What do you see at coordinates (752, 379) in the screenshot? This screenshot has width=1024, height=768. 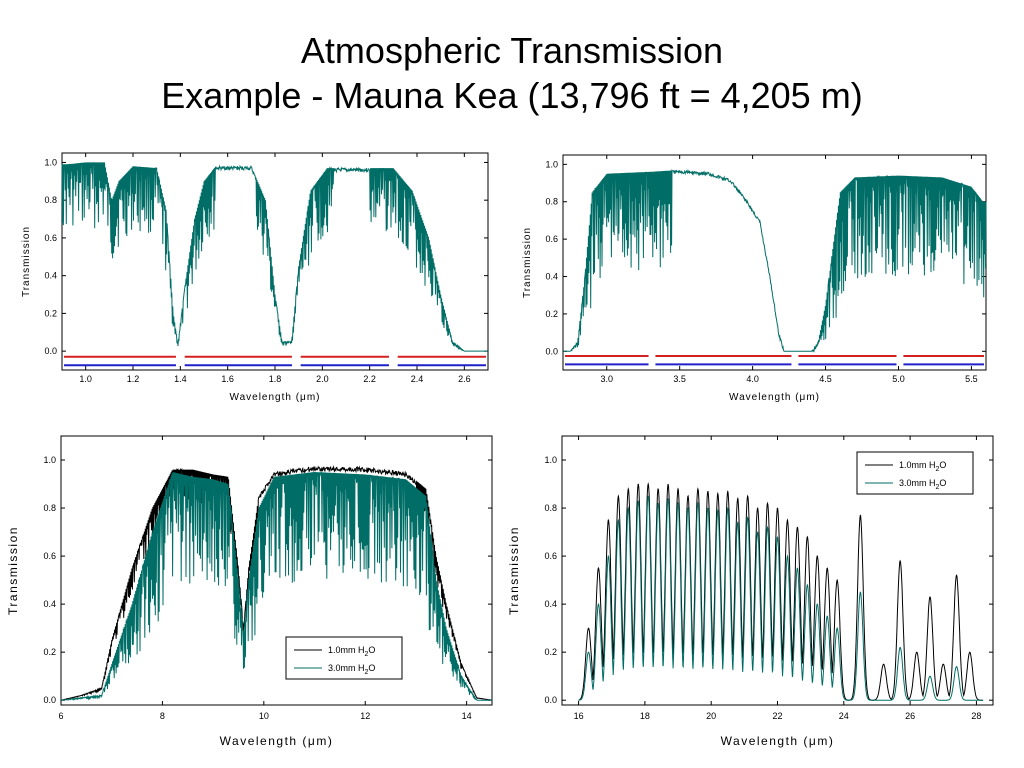 I see `x-tick-label: 4.0` at bounding box center [752, 379].